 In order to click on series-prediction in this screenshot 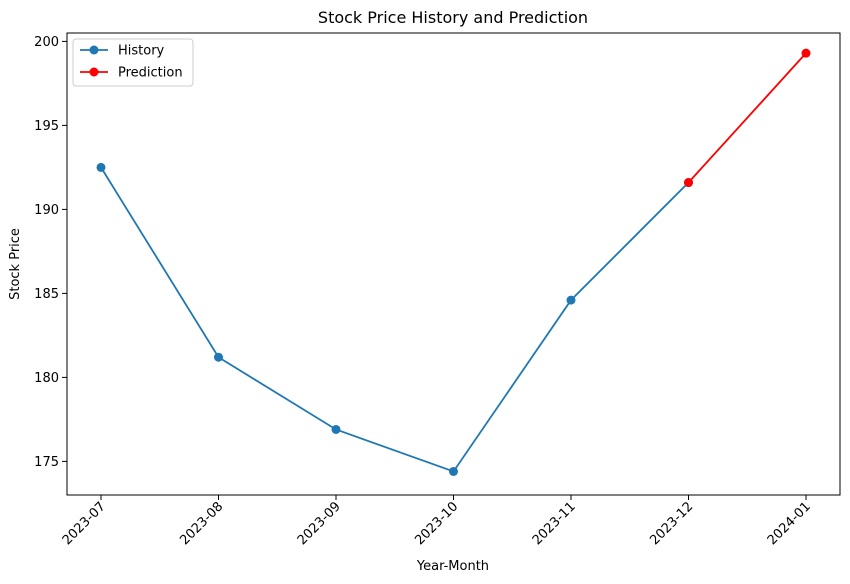, I will do `click(747, 118)`.